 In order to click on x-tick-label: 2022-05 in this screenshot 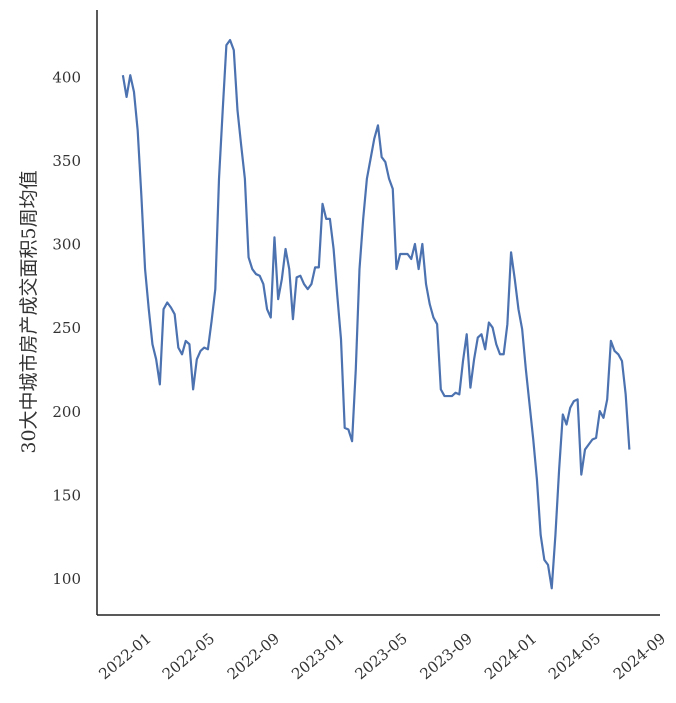, I will do `click(188, 656)`.